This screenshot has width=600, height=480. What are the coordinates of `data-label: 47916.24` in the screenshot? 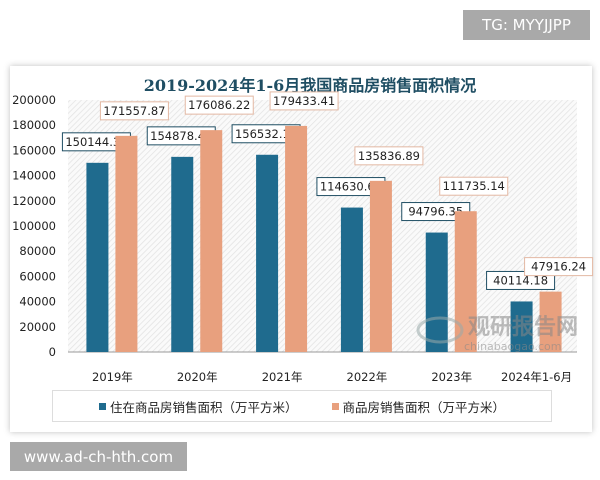 It's located at (559, 267).